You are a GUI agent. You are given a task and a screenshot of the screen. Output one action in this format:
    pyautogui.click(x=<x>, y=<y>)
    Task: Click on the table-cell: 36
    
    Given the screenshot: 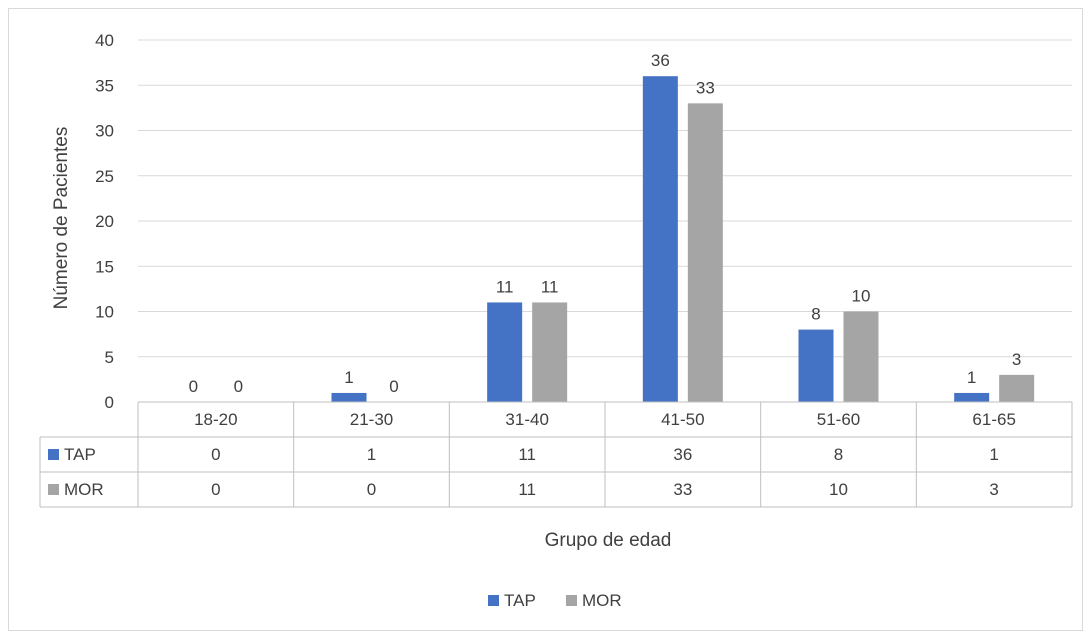 What is the action you would take?
    pyautogui.click(x=682, y=454)
    